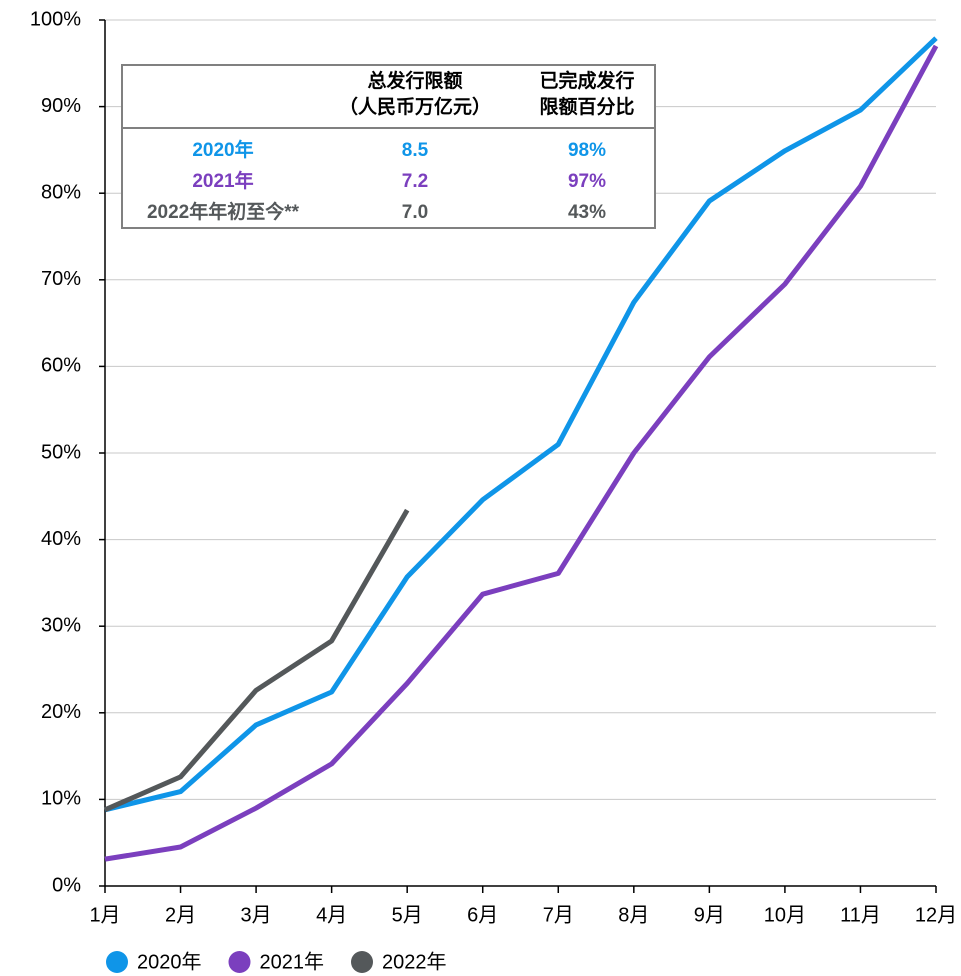 This screenshot has width=961, height=976. What do you see at coordinates (415, 150) in the screenshot?
I see `table-cell: 8.5` at bounding box center [415, 150].